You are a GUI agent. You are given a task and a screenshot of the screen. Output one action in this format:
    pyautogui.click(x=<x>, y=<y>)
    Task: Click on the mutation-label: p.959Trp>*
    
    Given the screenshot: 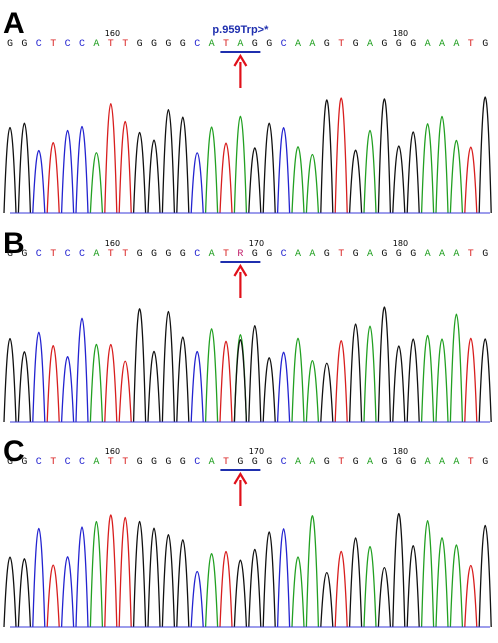 What is the action you would take?
    pyautogui.click(x=240, y=30)
    